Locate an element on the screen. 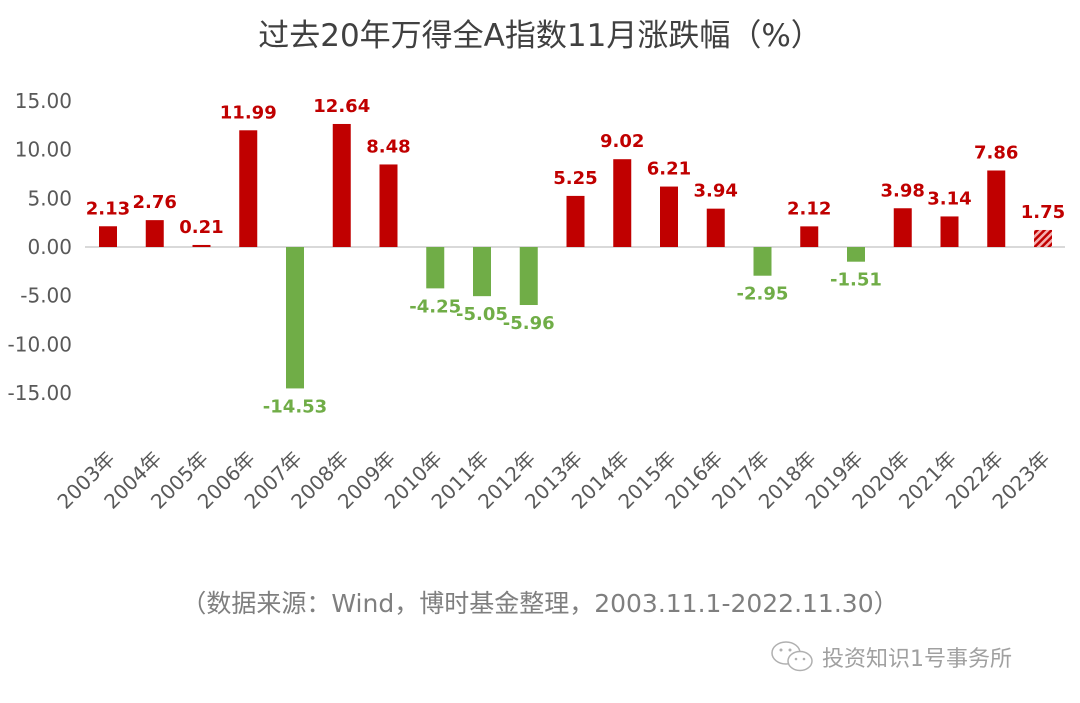  data-label: 11.99 is located at coordinates (248, 112).